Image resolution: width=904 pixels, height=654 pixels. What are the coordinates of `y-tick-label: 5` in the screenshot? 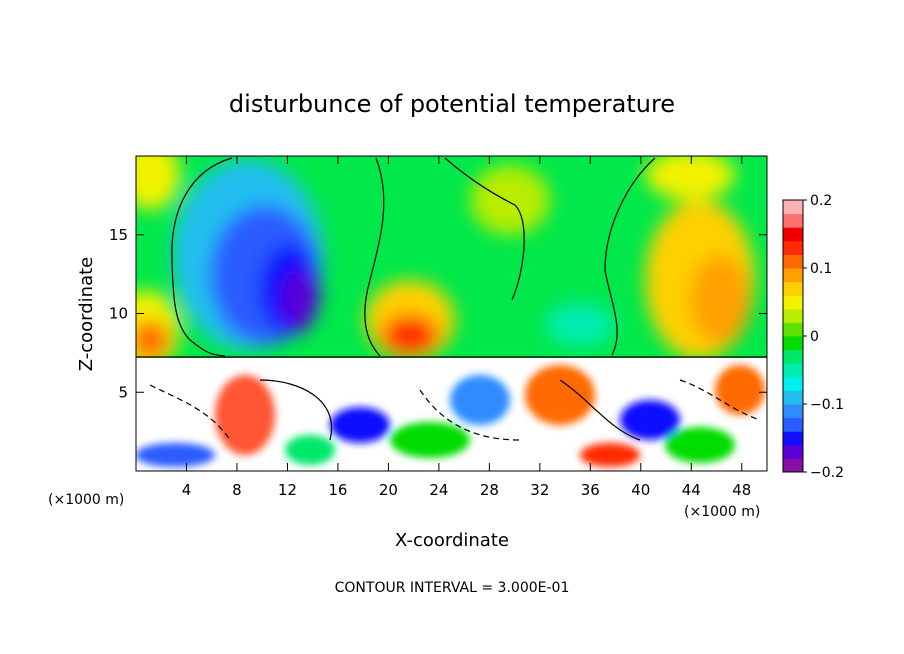 It's located at (123, 392).